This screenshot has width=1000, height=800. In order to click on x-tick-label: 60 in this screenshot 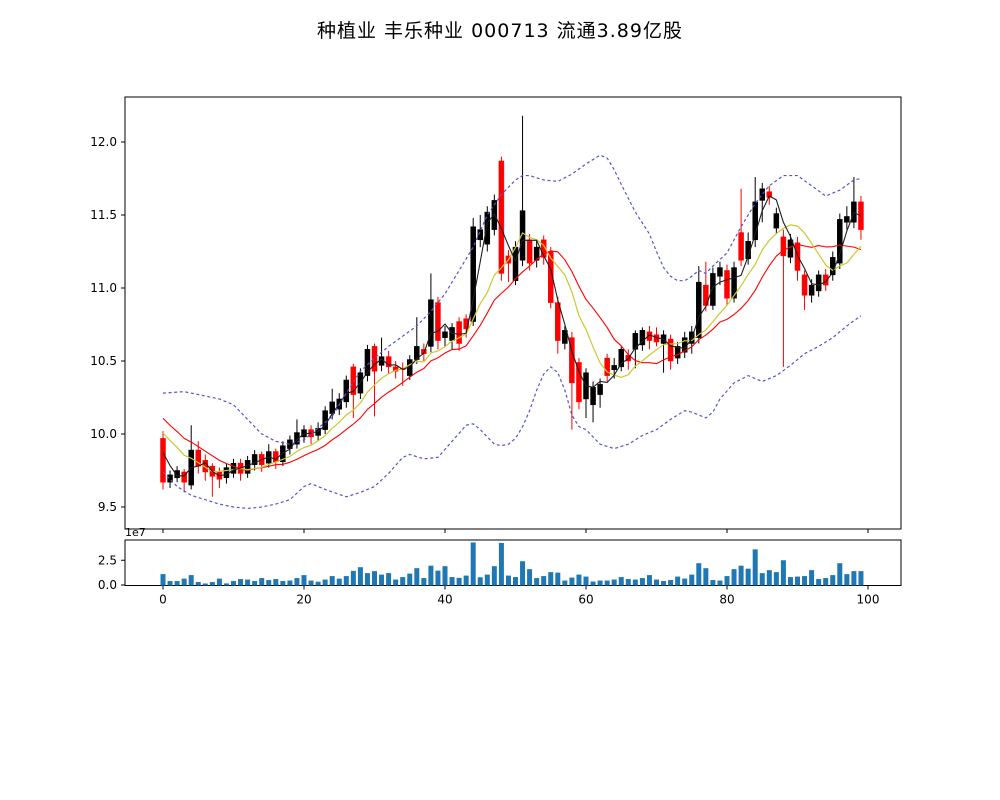, I will do `click(585, 600)`.